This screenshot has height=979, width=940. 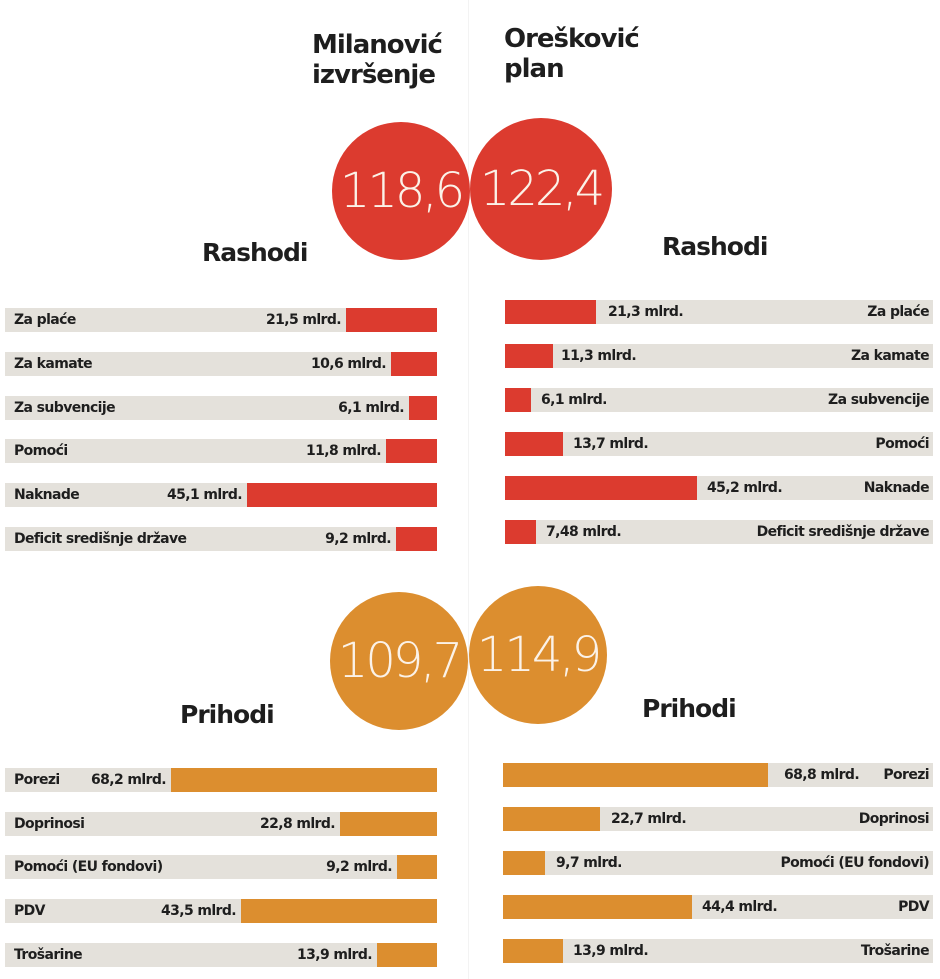 What do you see at coordinates (740, 907) in the screenshot?
I see `row-value: 44,4 mlrd.` at bounding box center [740, 907].